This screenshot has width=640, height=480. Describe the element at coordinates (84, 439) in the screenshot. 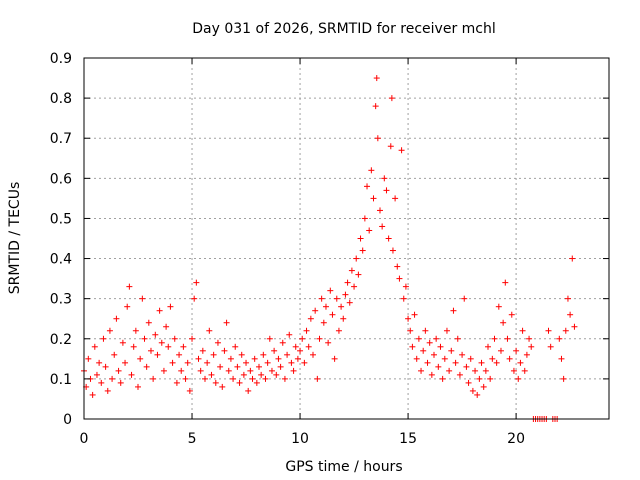

I see `x-tick-label: 0` at that location.